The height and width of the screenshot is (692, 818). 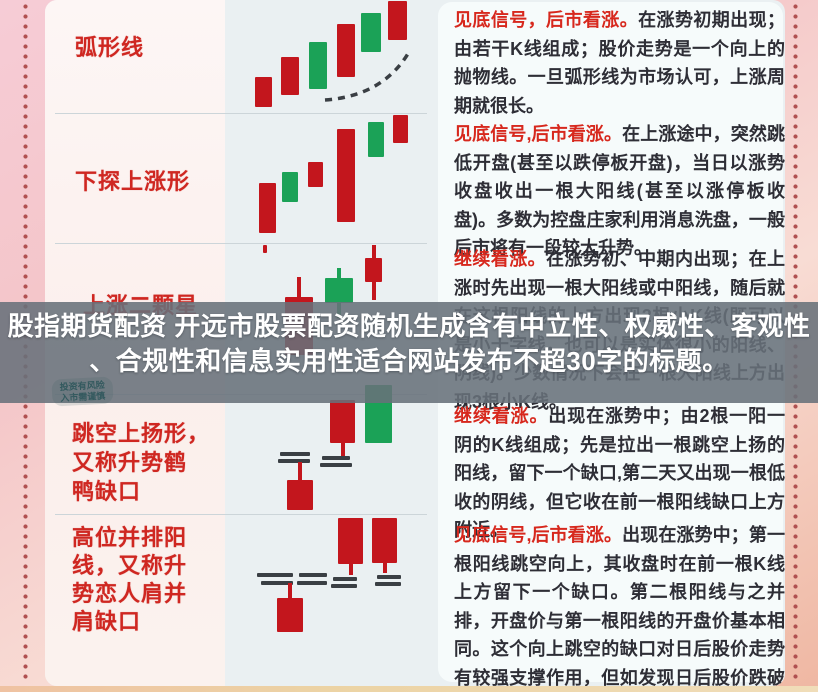 I want to click on pattern-label-line: 弧形线, so click(x=110, y=47).